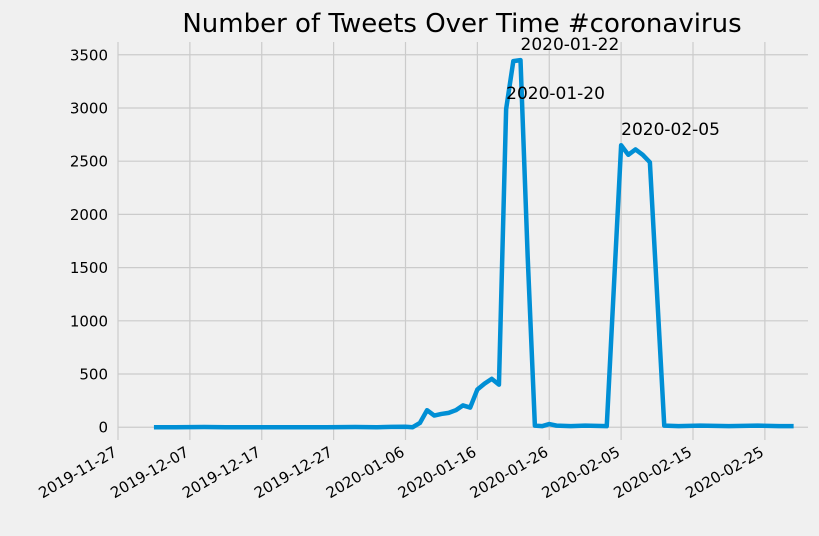  I want to click on annotation-label: 2020-01-22, so click(570, 45).